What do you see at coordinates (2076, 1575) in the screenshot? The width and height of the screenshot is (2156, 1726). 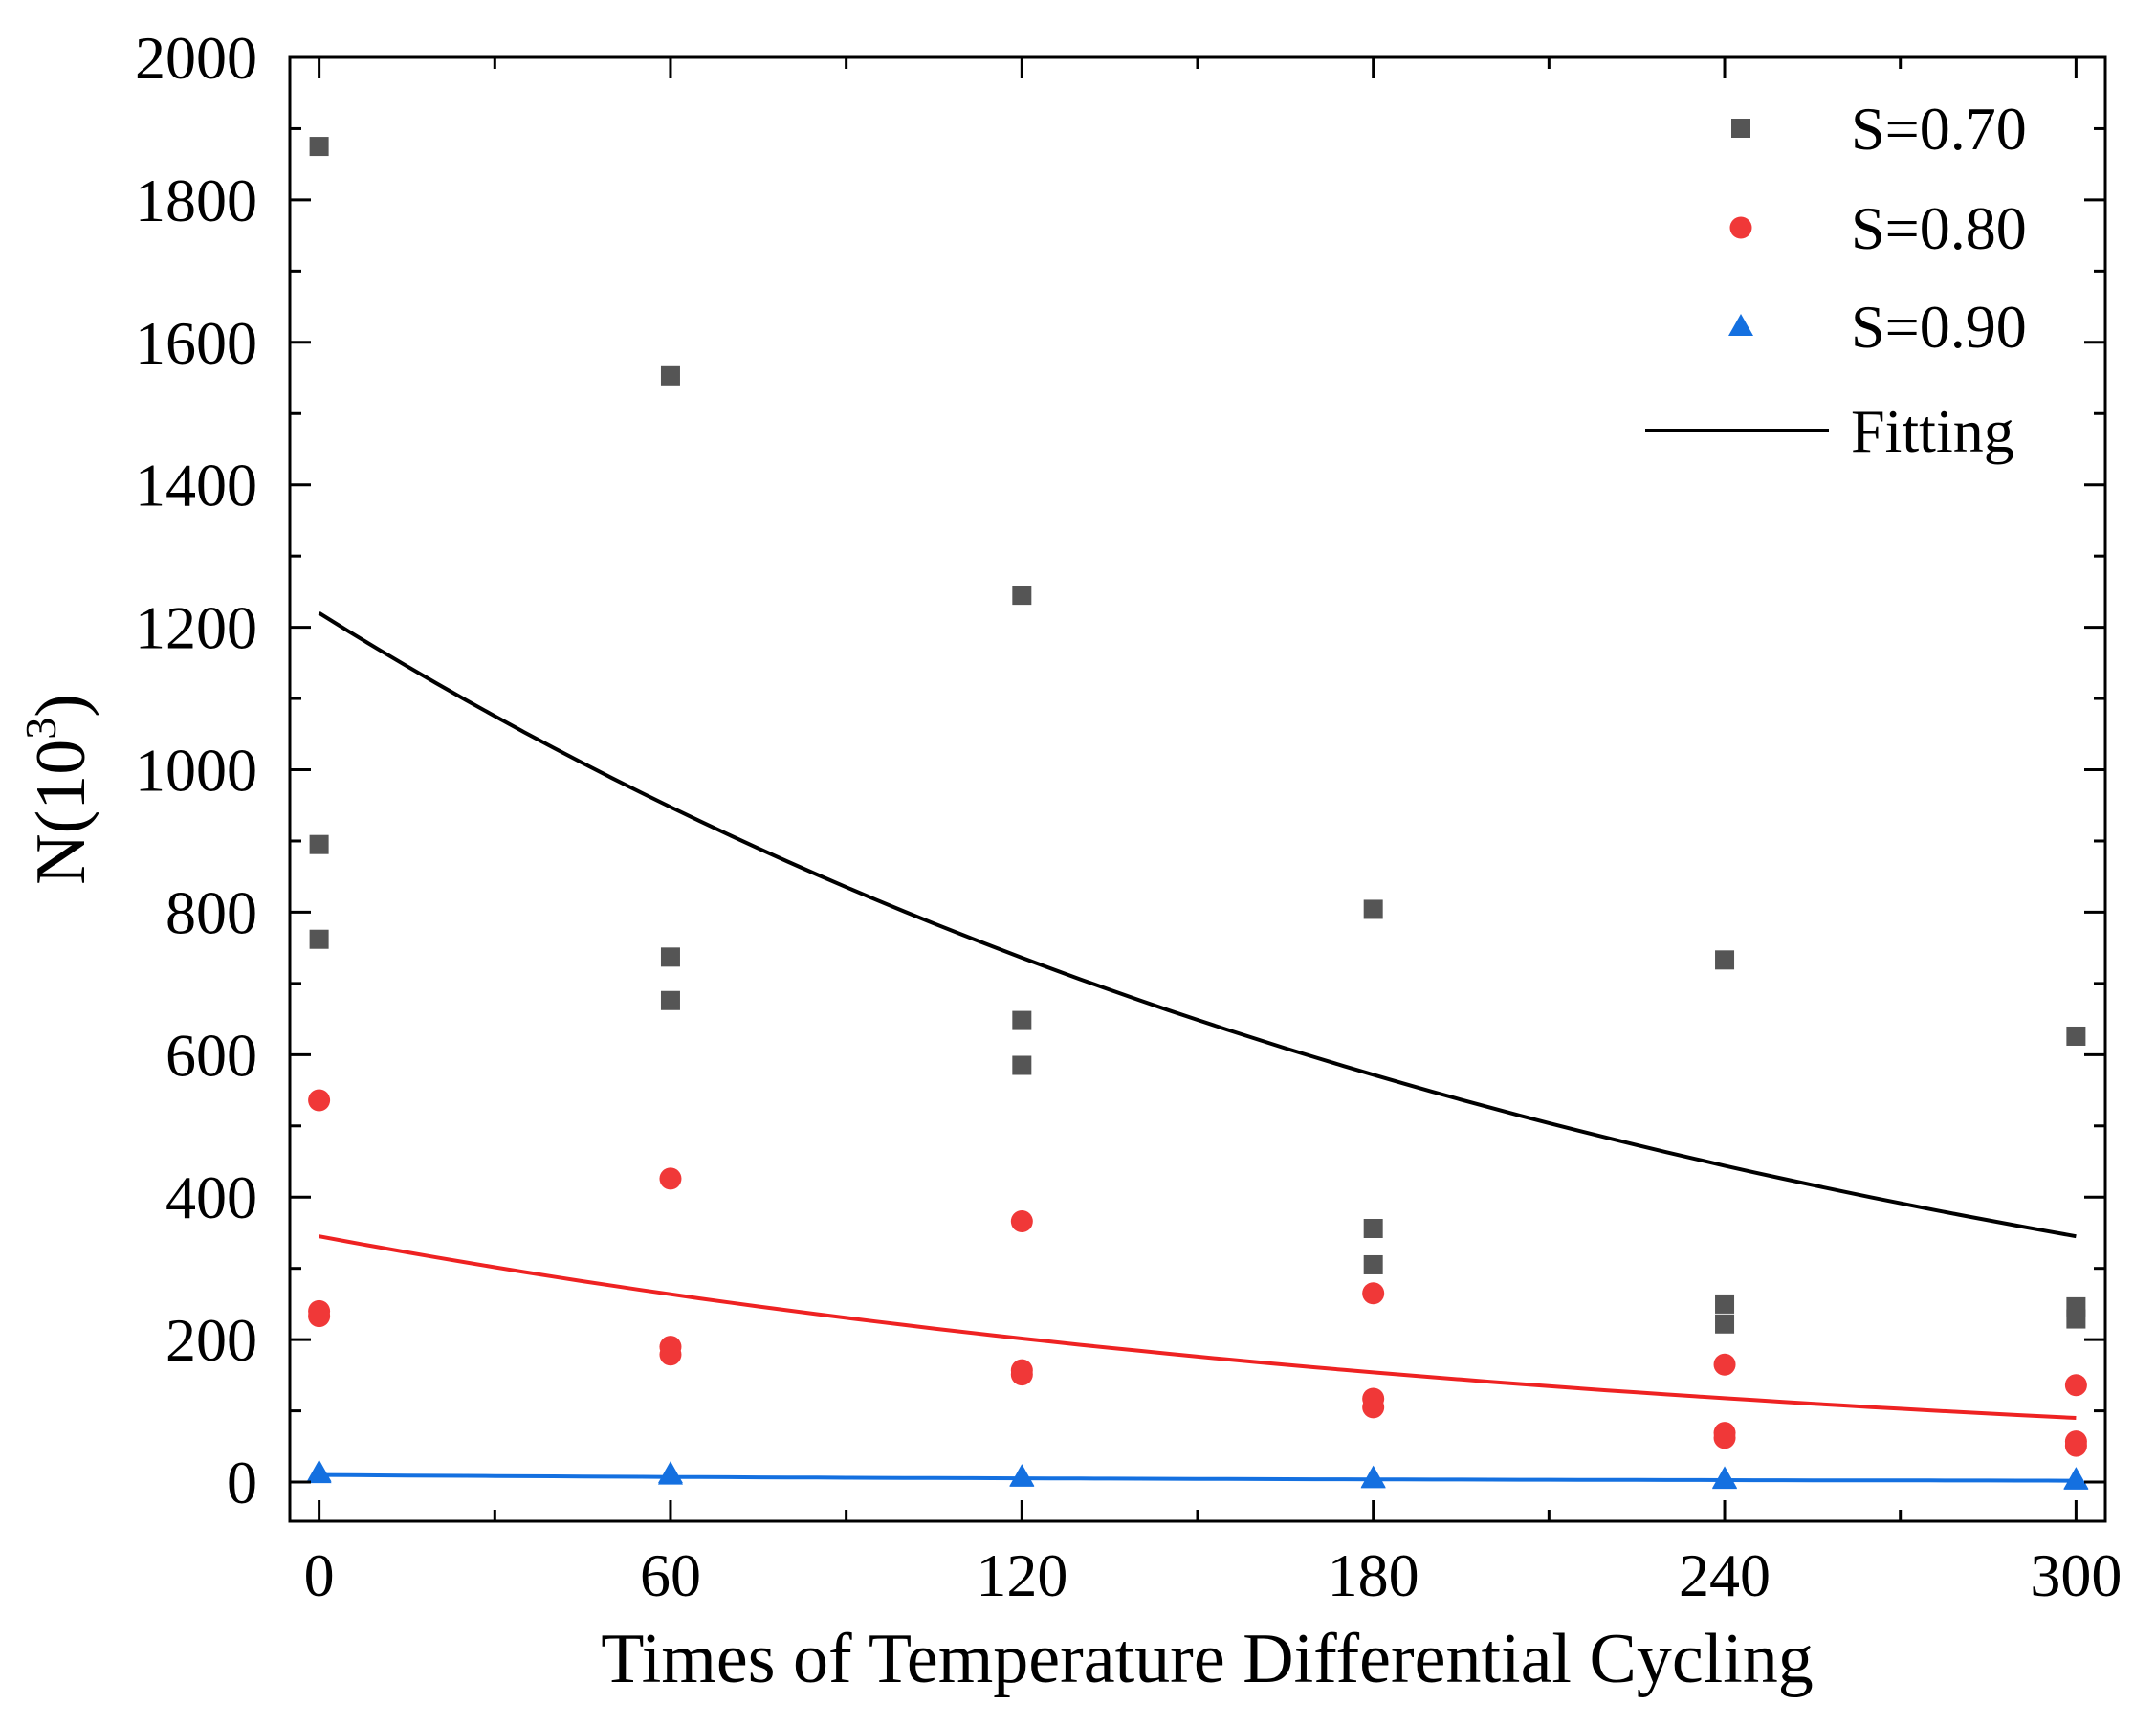 I see `x-tick-label: 300` at bounding box center [2076, 1575].